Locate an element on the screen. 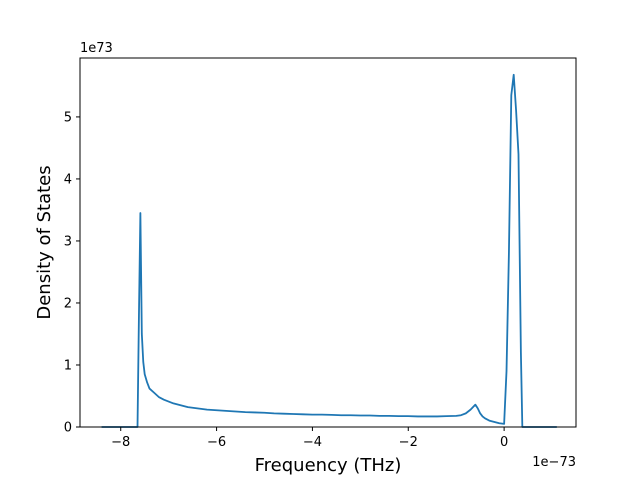  y-tick-label: 0 is located at coordinates (68, 428).